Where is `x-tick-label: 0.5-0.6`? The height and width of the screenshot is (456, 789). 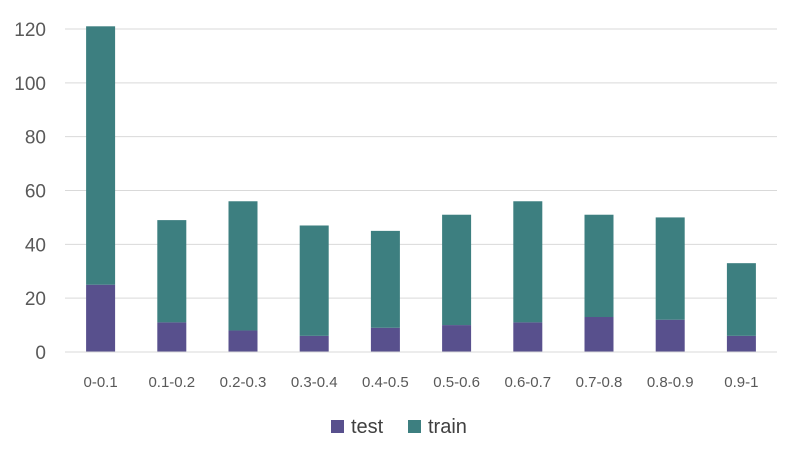
x-tick-label: 0.5-0.6 is located at coordinates (456, 382).